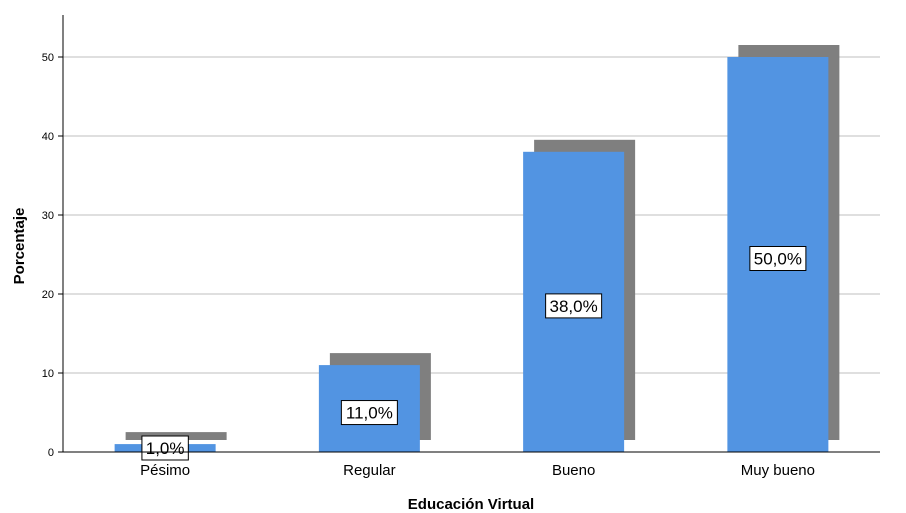 This screenshot has width=906, height=513. I want to click on category-label: Pésimo, so click(165, 470).